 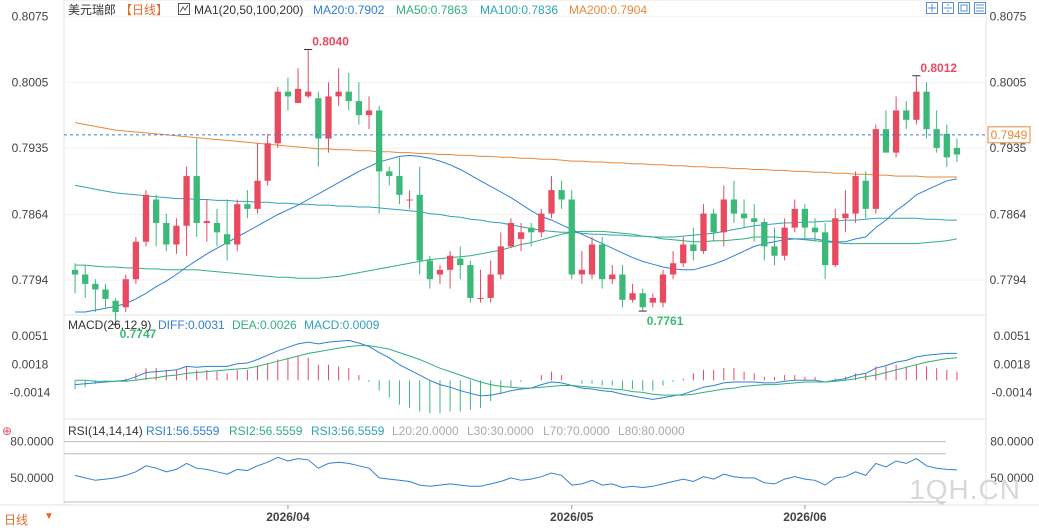 I want to click on price-tick-left: 0.7864, so click(x=30, y=215).